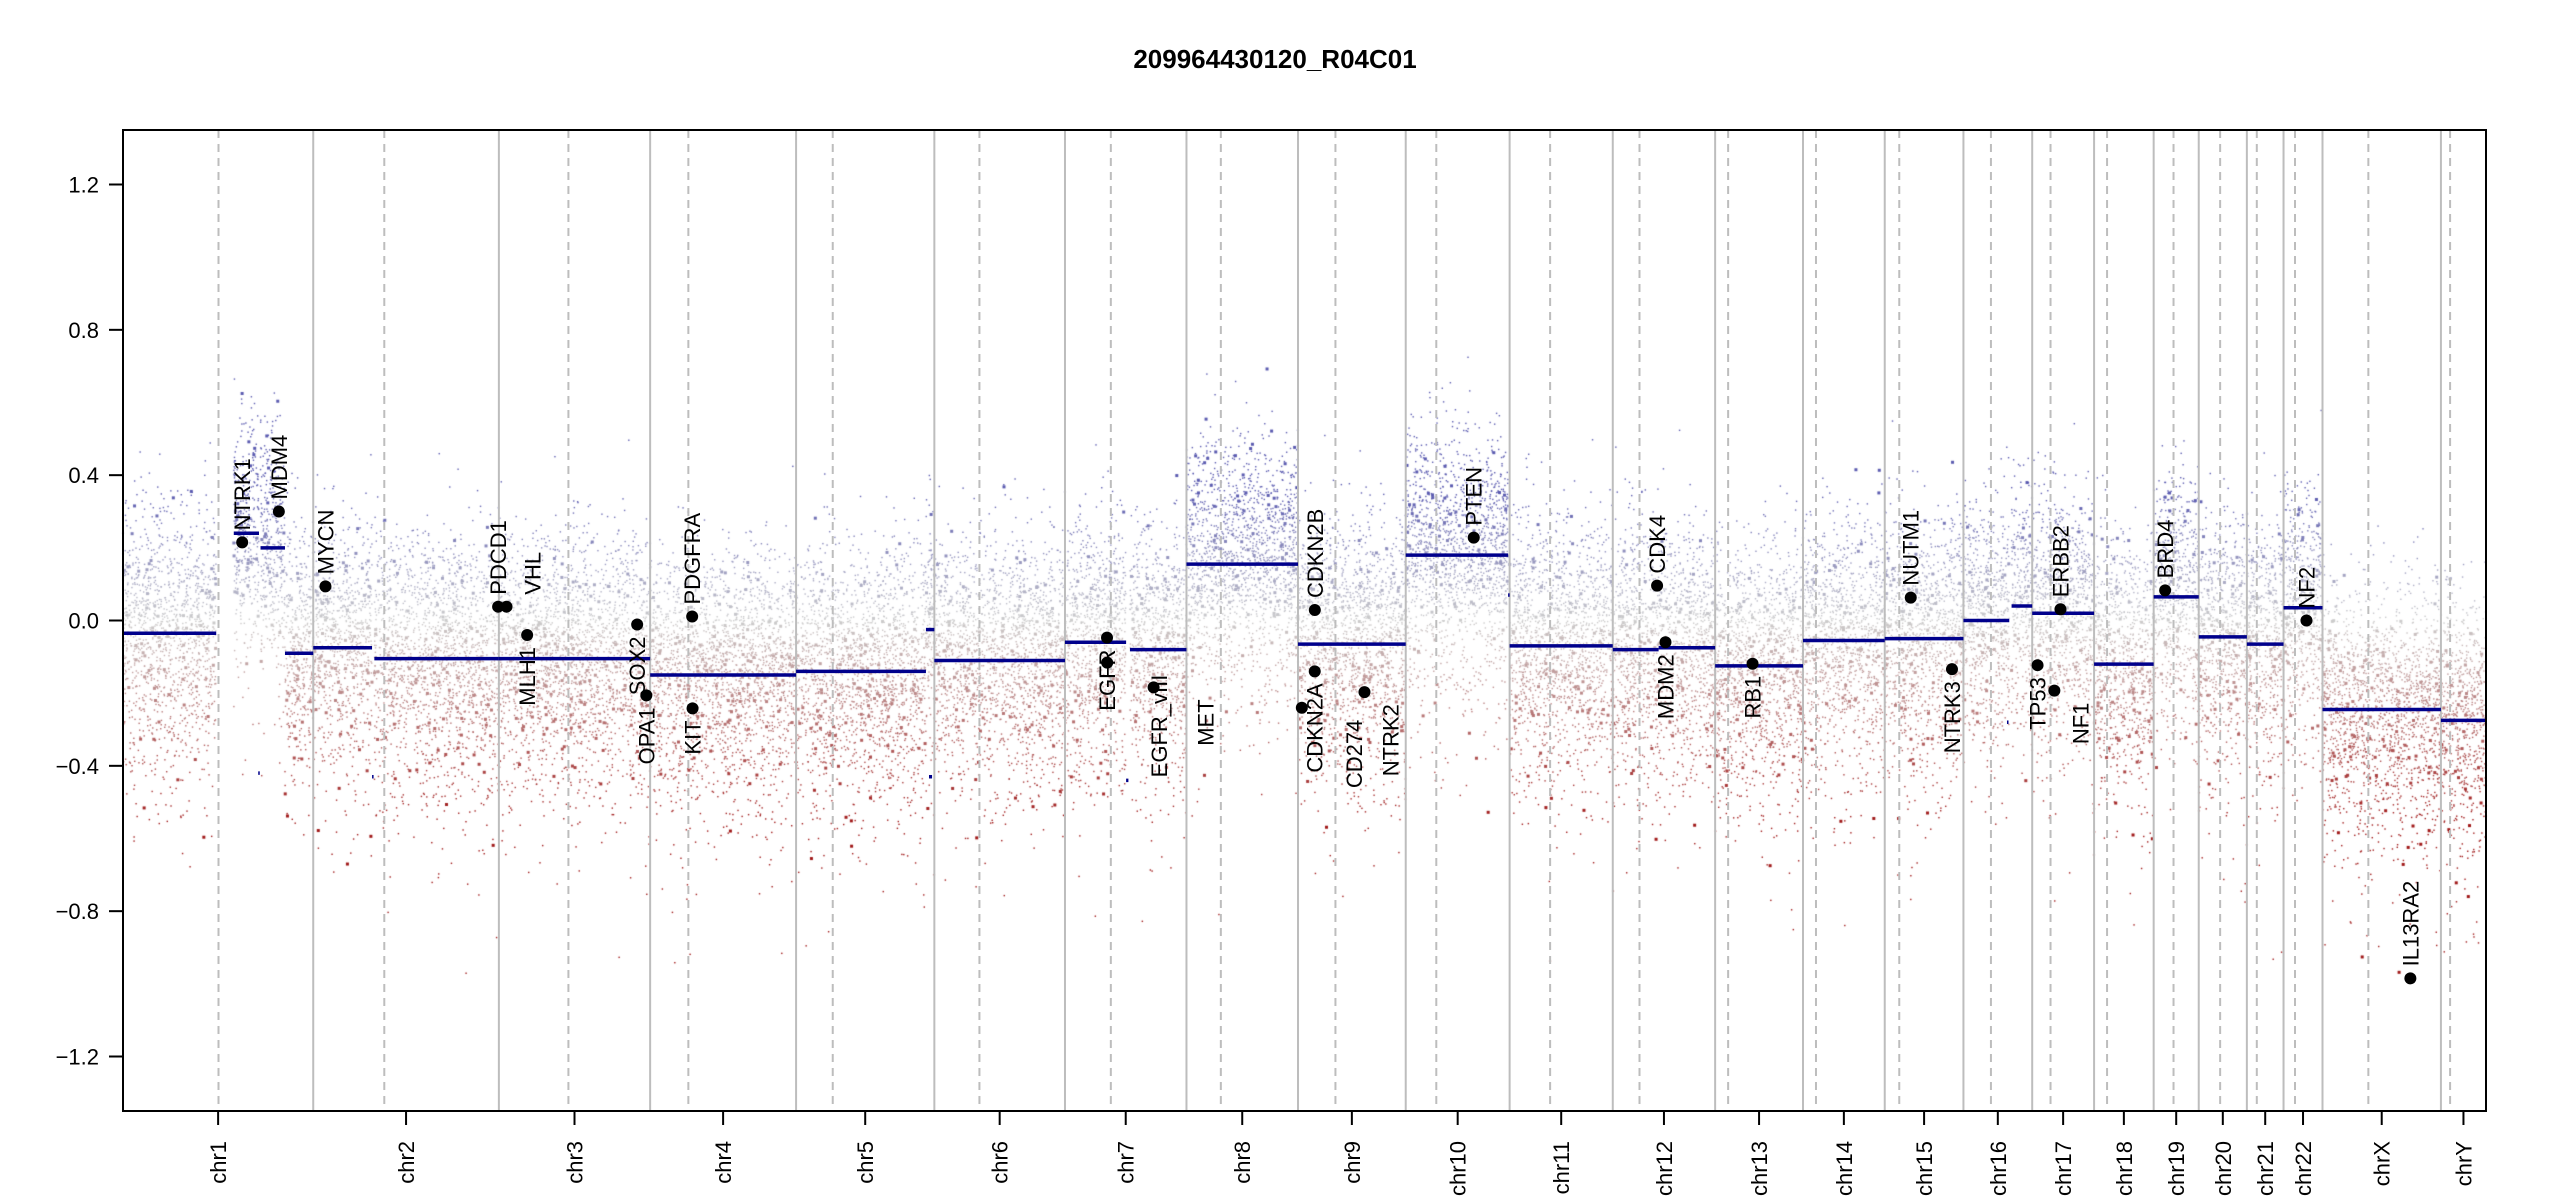 The height and width of the screenshot is (1200, 2550). I want to click on gene-label-CDKN2A: CDKN2A, so click(1315, 728).